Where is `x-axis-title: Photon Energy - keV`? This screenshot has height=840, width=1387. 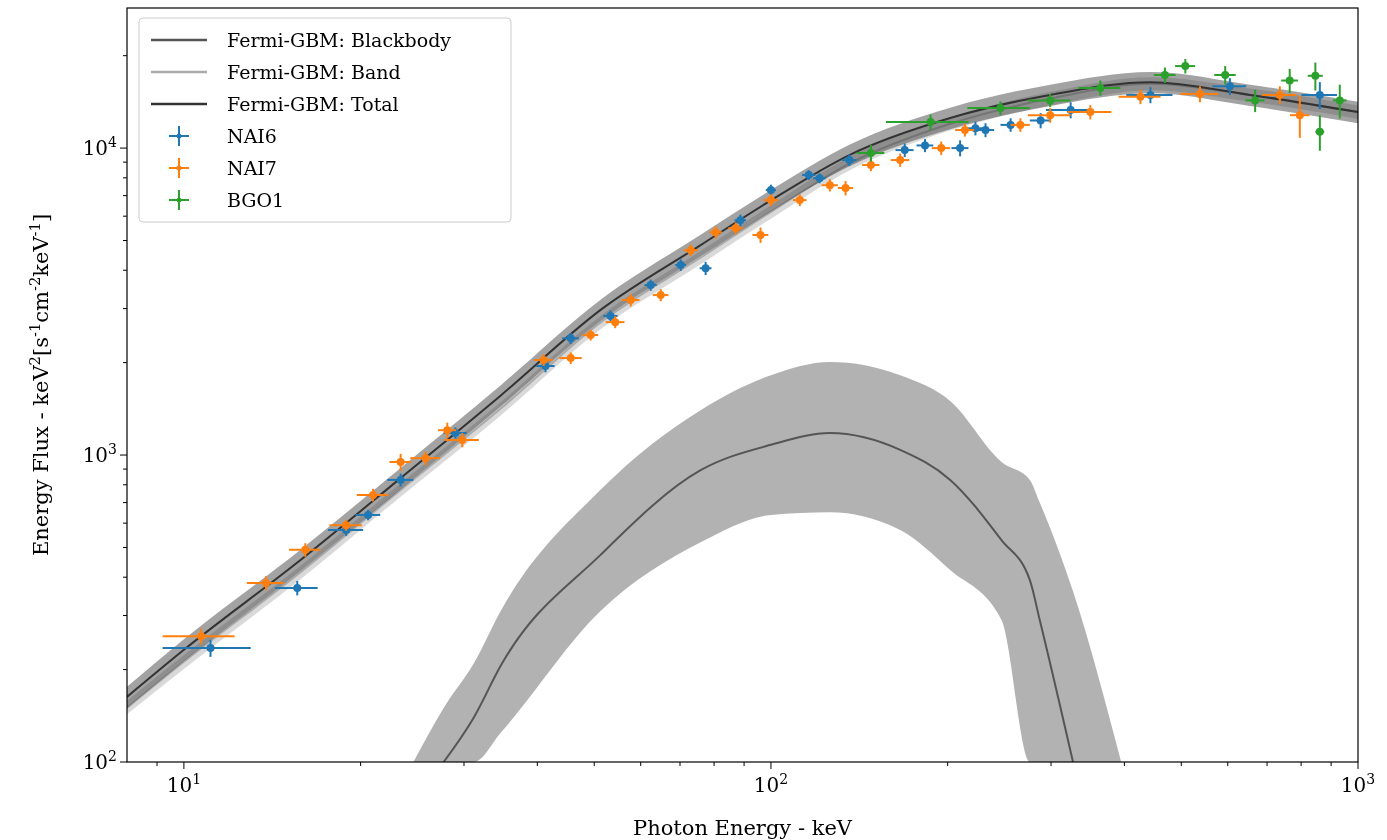
x-axis-title: Photon Energy - keV is located at coordinates (743, 828).